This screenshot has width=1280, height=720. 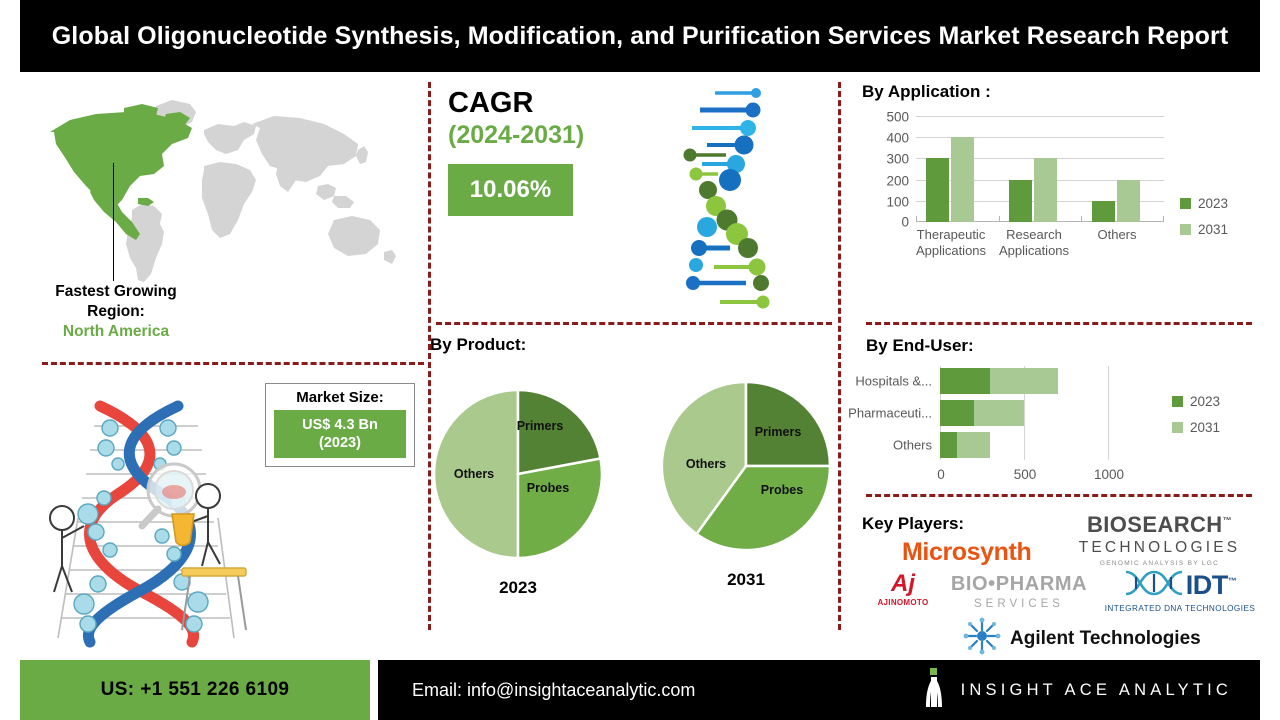 What do you see at coordinates (518, 587) in the screenshot?
I see `pie-2023-year: 2023` at bounding box center [518, 587].